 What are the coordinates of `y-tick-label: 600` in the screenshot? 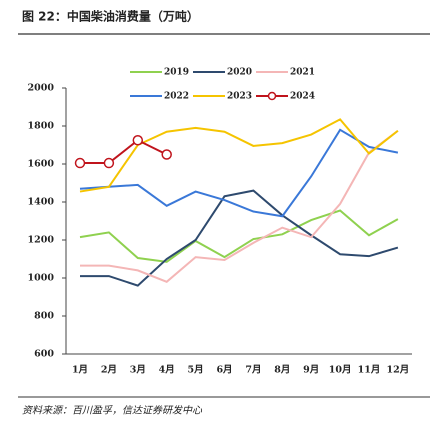 It's located at (44, 354).